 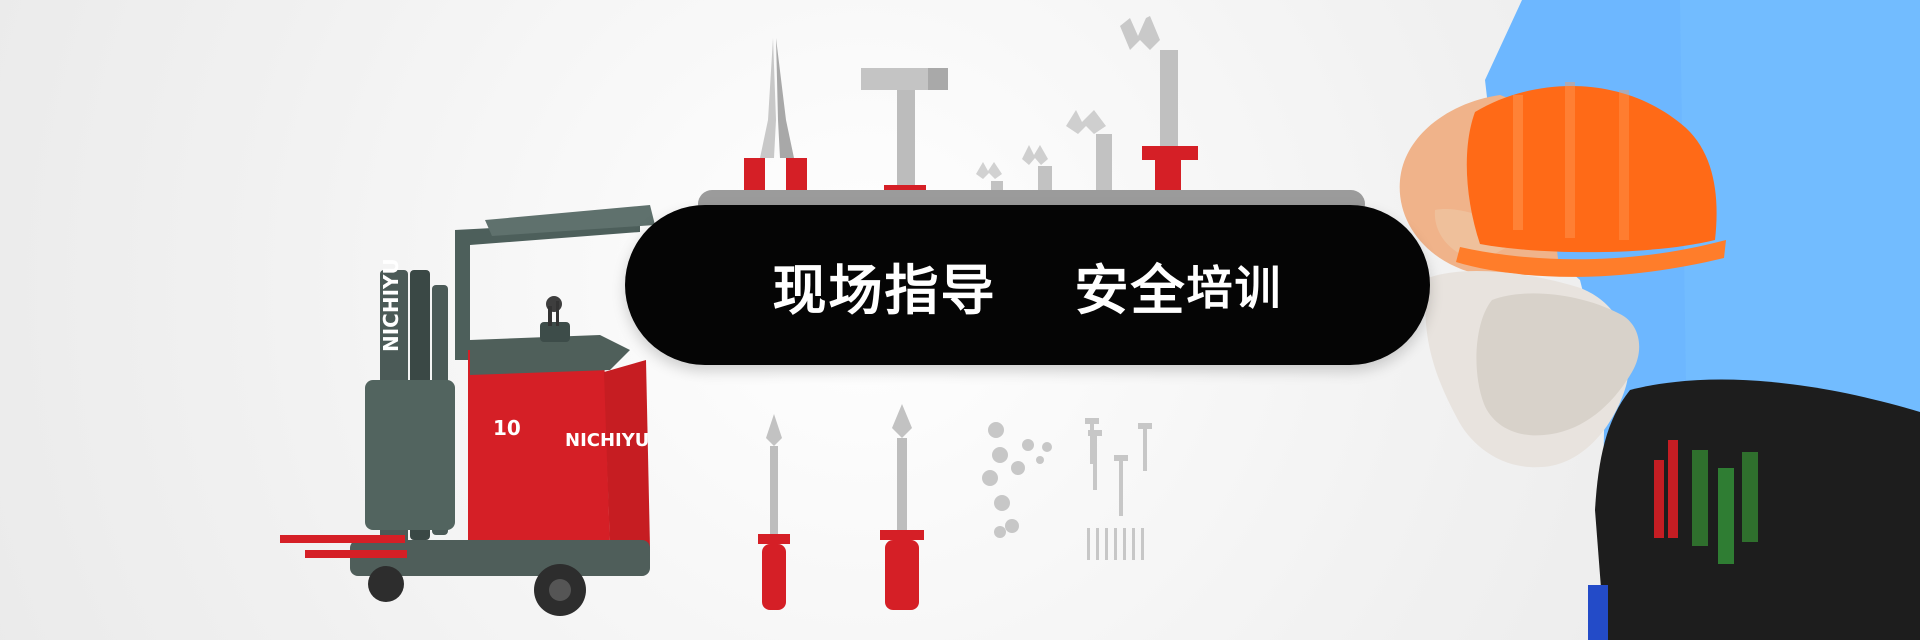 What do you see at coordinates (775, 115) in the screenshot?
I see `pliers-icon` at bounding box center [775, 115].